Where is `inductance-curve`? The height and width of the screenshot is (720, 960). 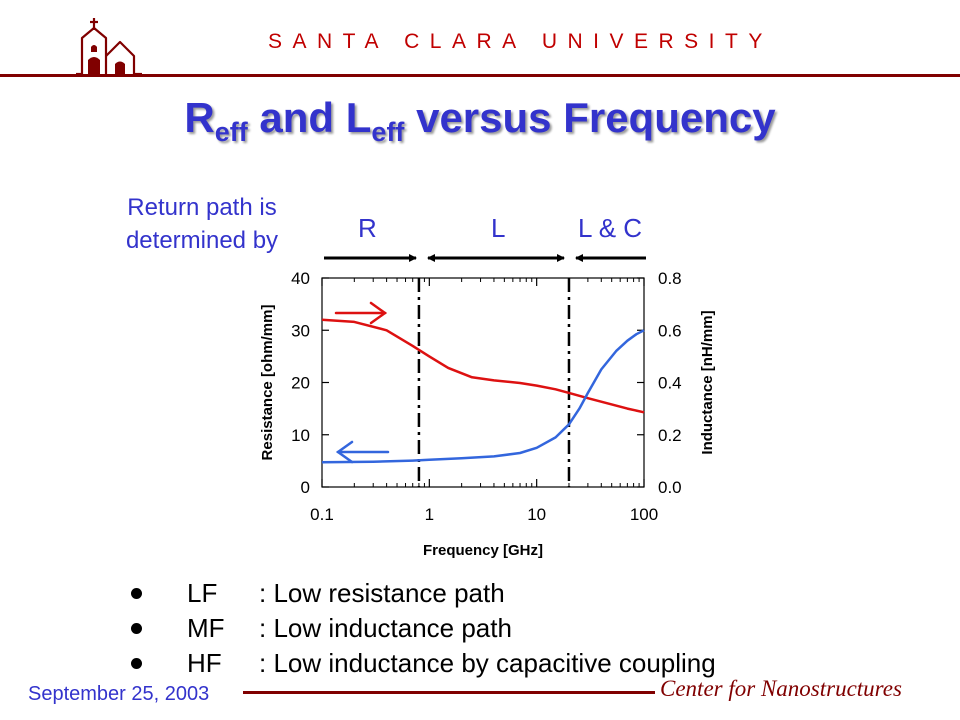
inductance-curve is located at coordinates (483, 396).